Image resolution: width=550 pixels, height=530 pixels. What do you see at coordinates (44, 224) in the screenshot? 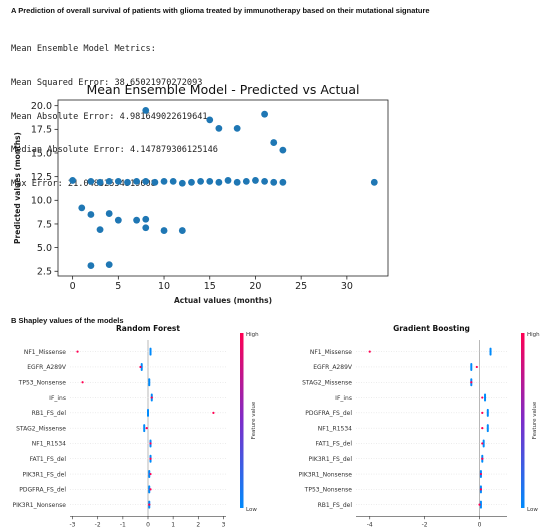
I see `y-tick-label: 7.5` at bounding box center [44, 224].